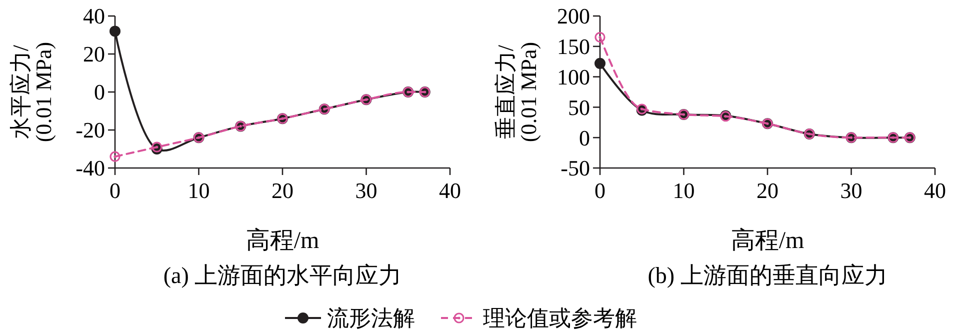  Describe the element at coordinates (768, 275) in the screenshot. I see `text: (b) 上游面的垂直向应力` at that location.